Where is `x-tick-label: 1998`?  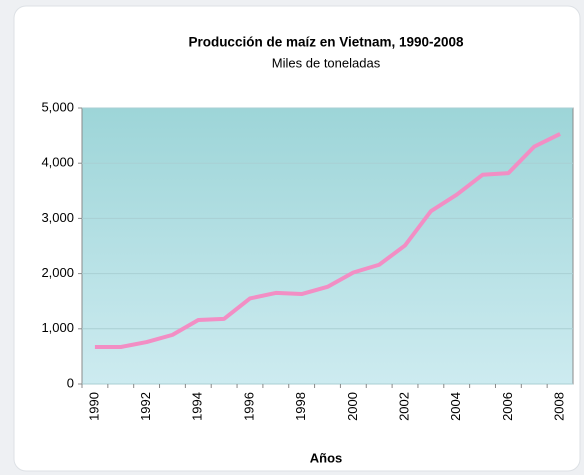
x-tick-label: 1998 is located at coordinates (300, 406).